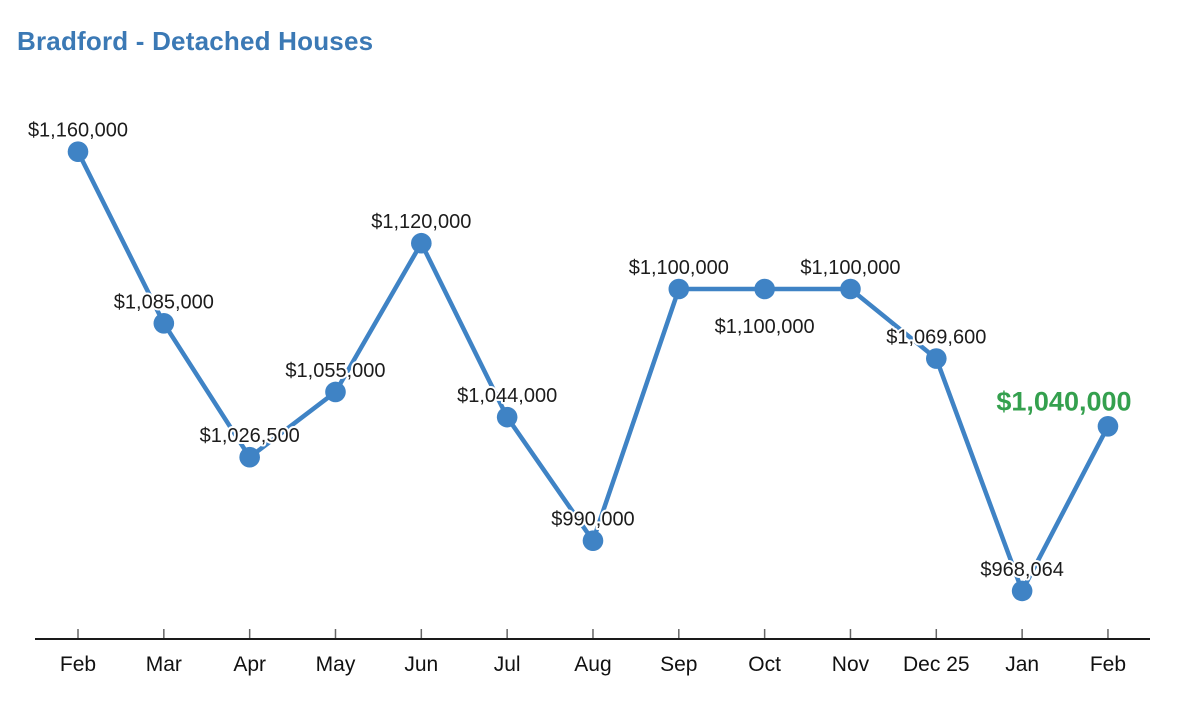 The width and height of the screenshot is (1185, 716). I want to click on data-point-label: $1,044,000, so click(507, 396).